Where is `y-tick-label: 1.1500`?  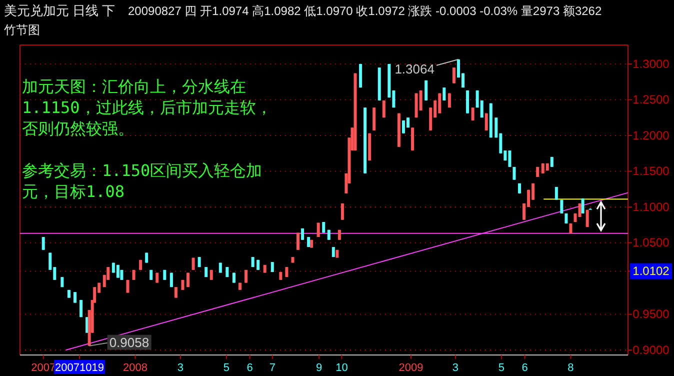
y-tick-label: 1.1500 is located at coordinates (651, 171).